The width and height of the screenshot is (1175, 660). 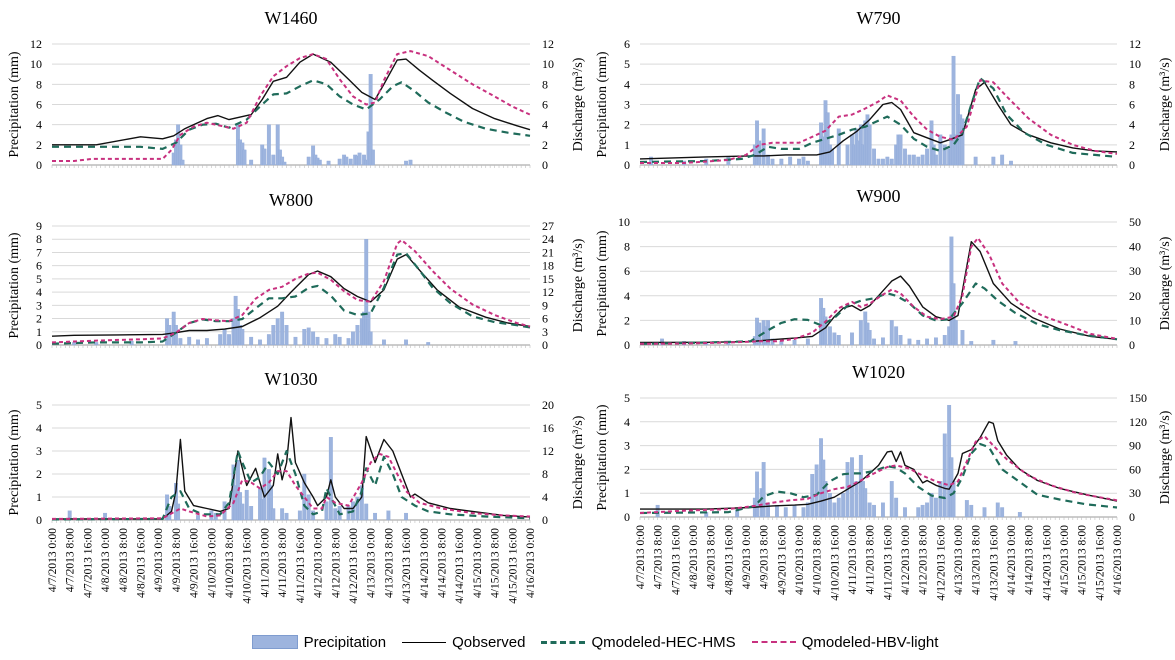 What do you see at coordinates (627, 296) in the screenshot?
I see `y-tick-label: 4` at bounding box center [627, 296].